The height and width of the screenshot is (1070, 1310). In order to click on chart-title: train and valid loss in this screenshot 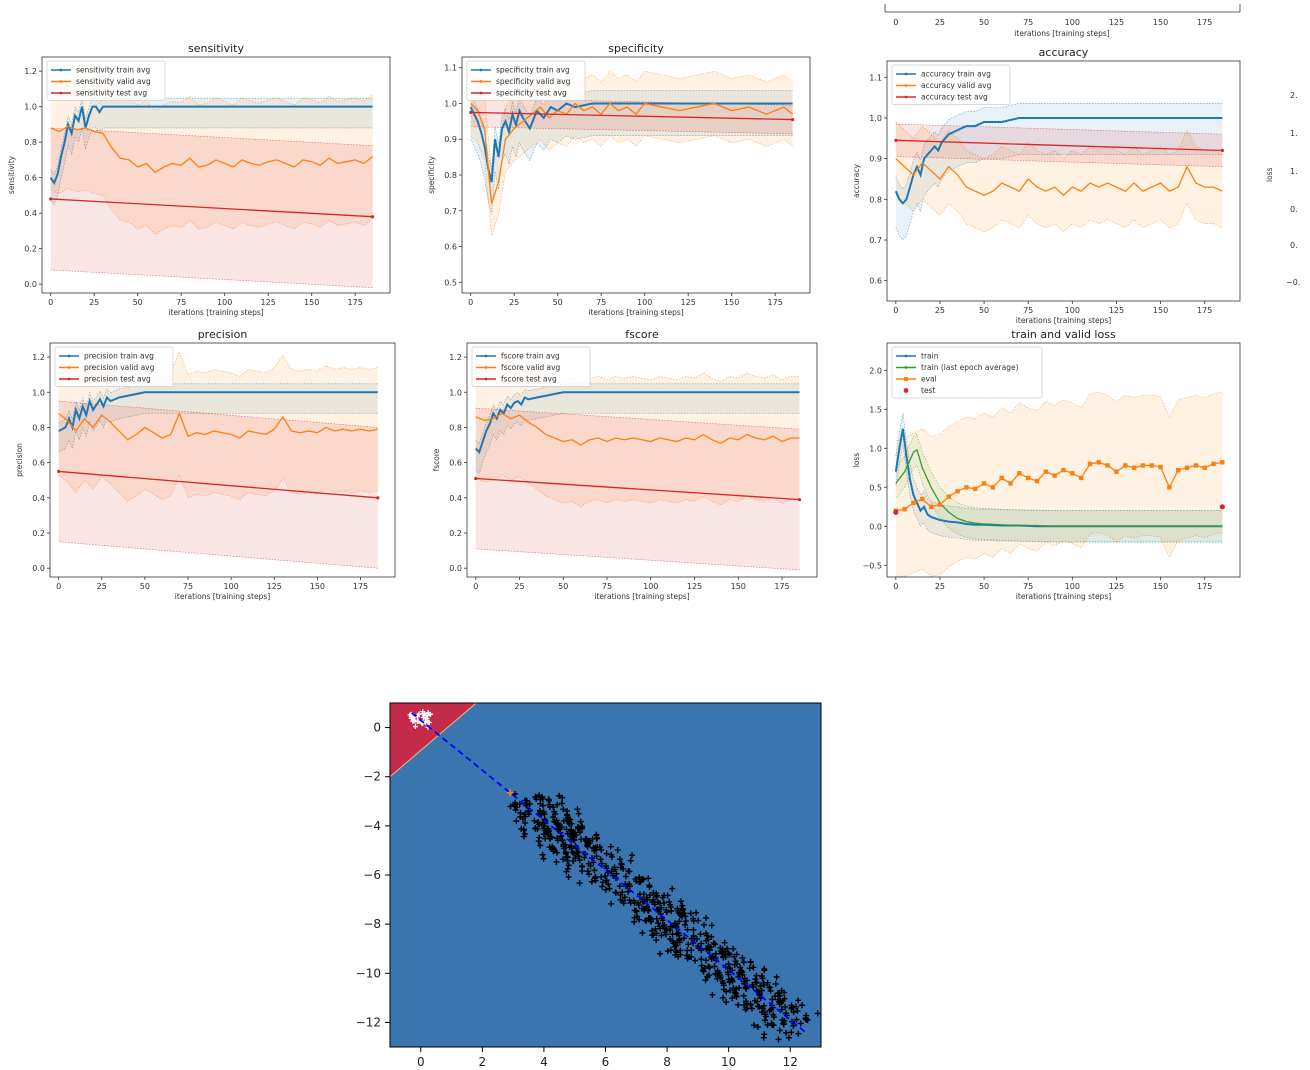, I will do `click(1063, 334)`.